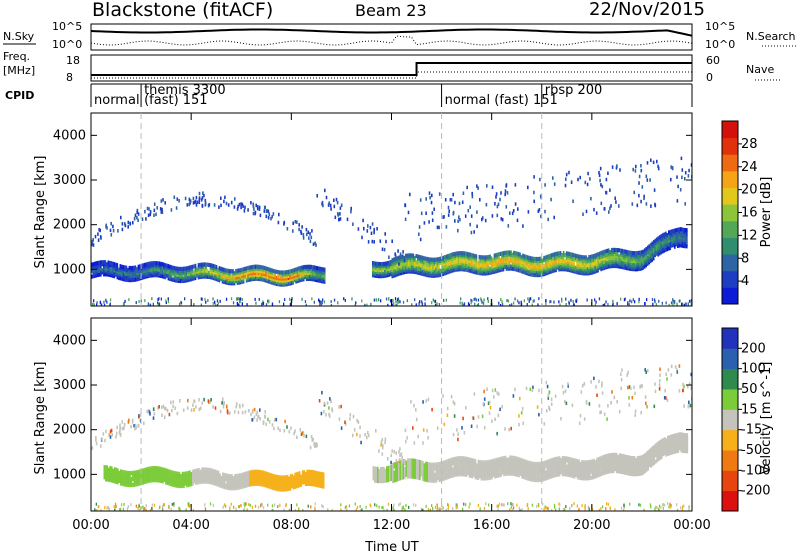 This screenshot has width=800, height=554. I want to click on power-ylabel: Slant Range [km], so click(40, 212).